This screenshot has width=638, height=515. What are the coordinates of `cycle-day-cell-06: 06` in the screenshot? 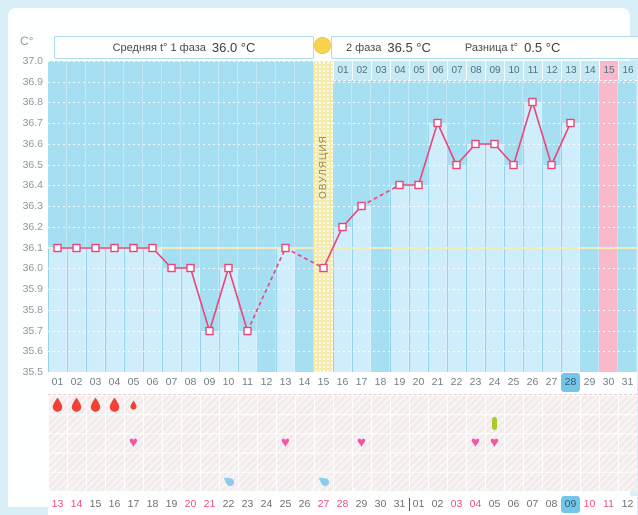 It's located at (152, 382).